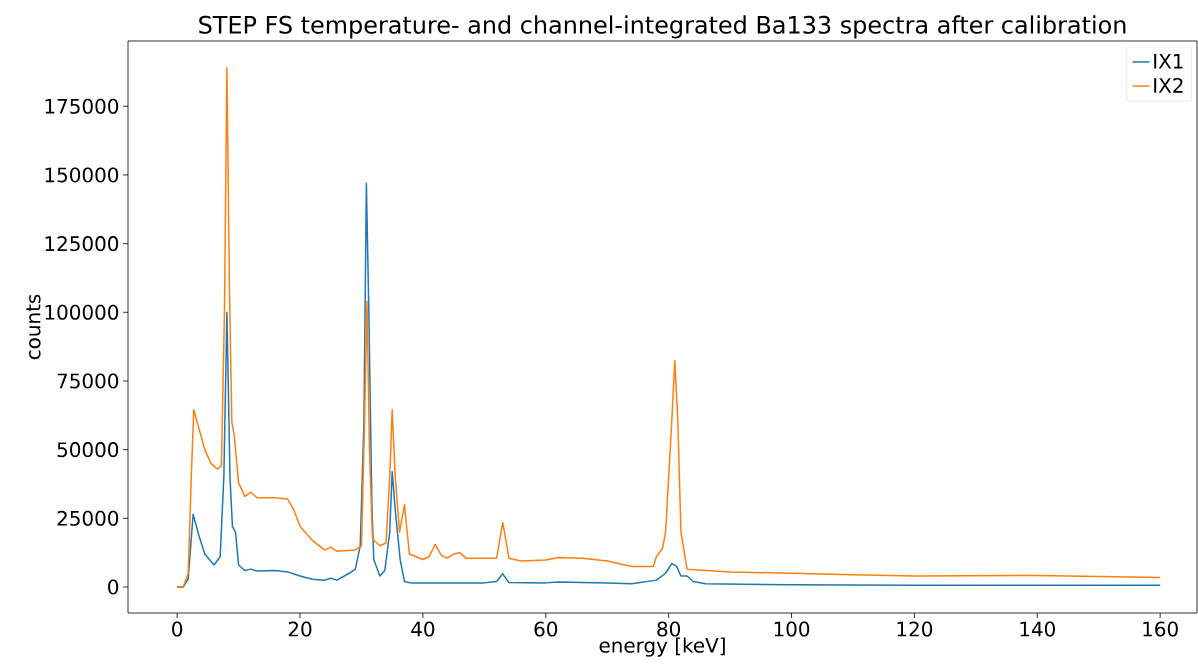 This screenshot has height=672, width=1198. What do you see at coordinates (423, 629) in the screenshot?
I see `x-tick-label: 40` at bounding box center [423, 629].